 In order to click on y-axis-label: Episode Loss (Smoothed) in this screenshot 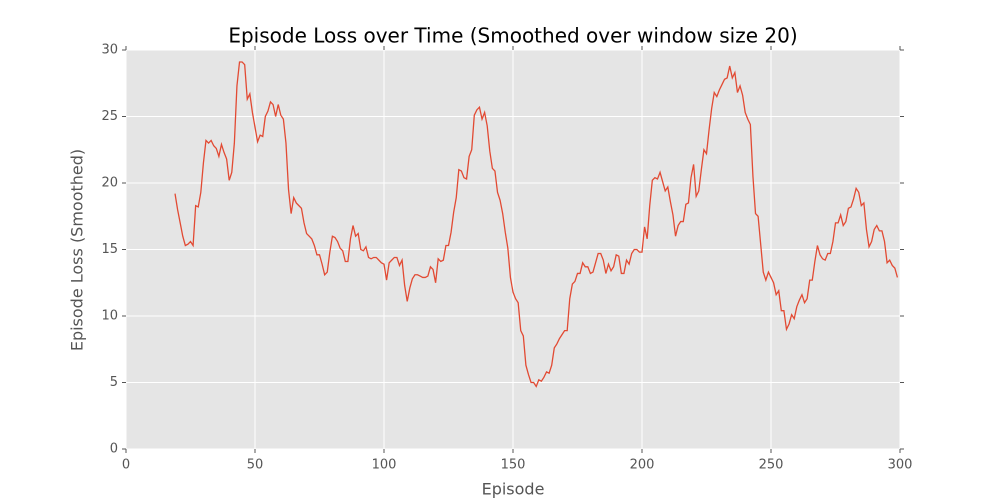, I will do `click(77, 250)`.